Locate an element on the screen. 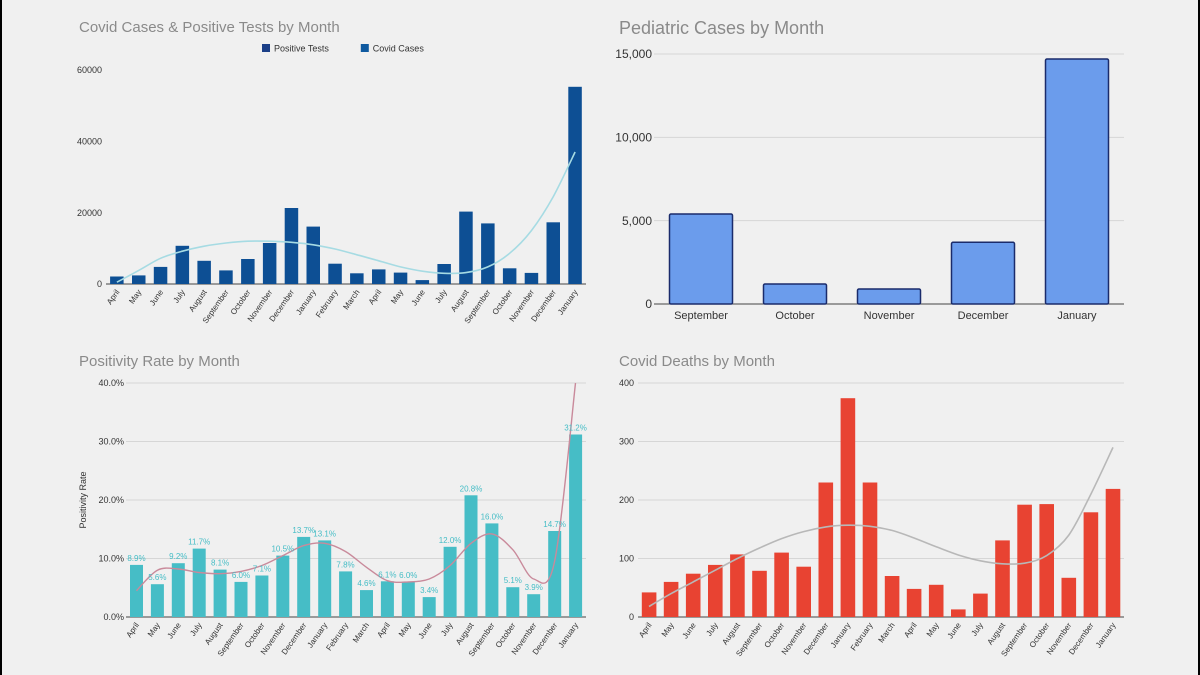  data-label: 31.2% is located at coordinates (575, 427).